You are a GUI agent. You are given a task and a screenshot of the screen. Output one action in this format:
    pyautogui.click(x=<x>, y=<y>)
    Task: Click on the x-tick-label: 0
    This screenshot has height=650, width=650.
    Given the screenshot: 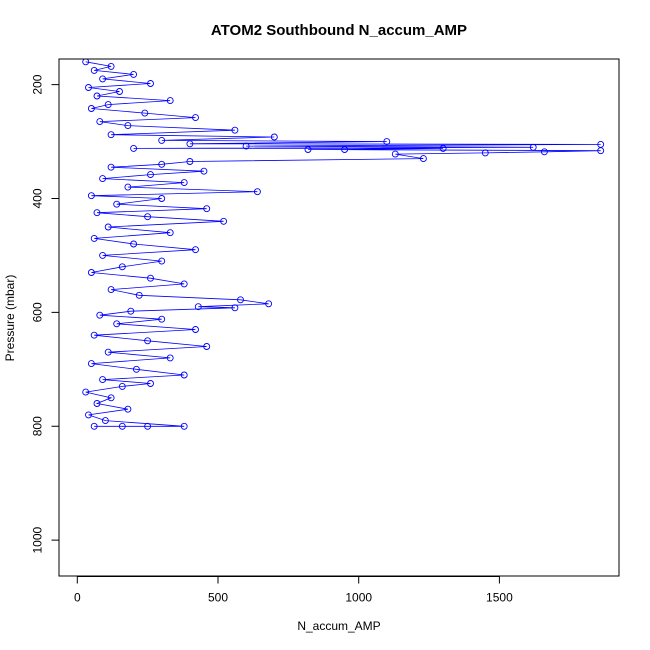 What is the action you would take?
    pyautogui.click(x=77, y=598)
    